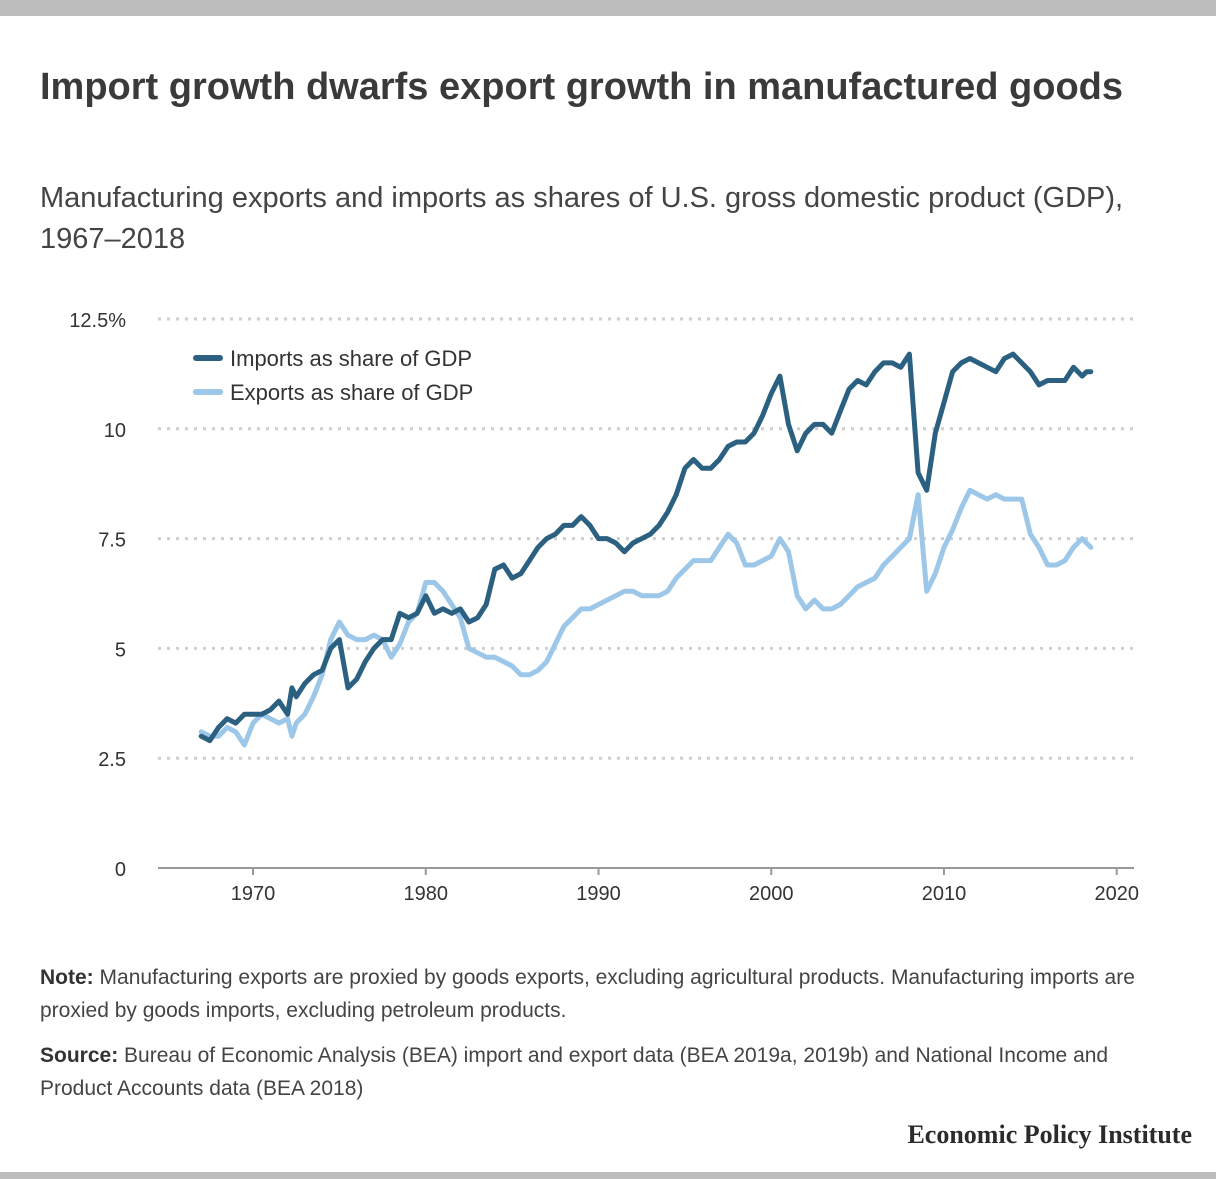 The height and width of the screenshot is (1179, 1216). I want to click on brand-logo: Economic Policy Institute, so click(1049, 1134).